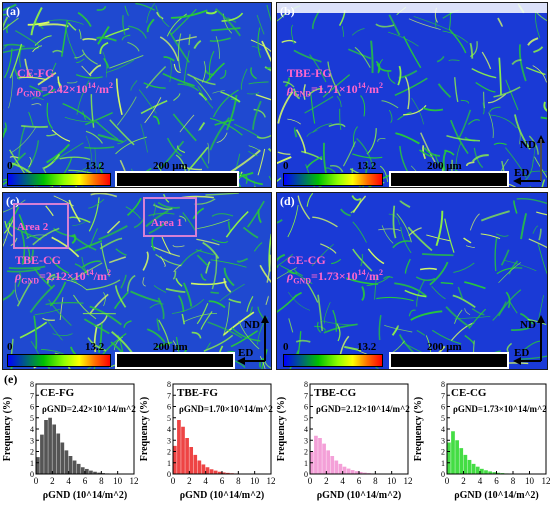 The height and width of the screenshot is (507, 550). Describe the element at coordinates (66, 276) in the screenshot. I see `rho-mantissa: 2.12×10` at that location.